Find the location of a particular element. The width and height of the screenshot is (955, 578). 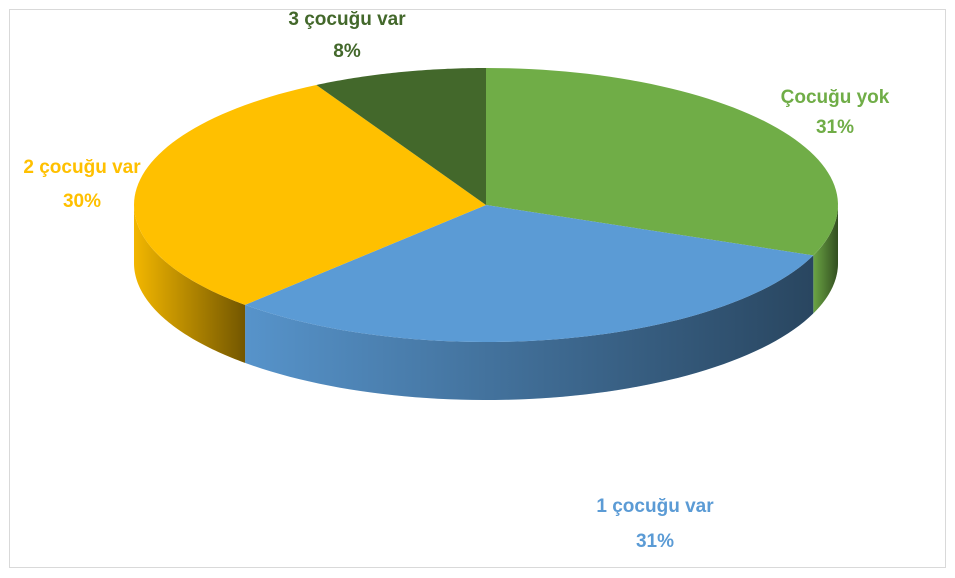

slice-label: 2 çocuğu var is located at coordinates (82, 167).